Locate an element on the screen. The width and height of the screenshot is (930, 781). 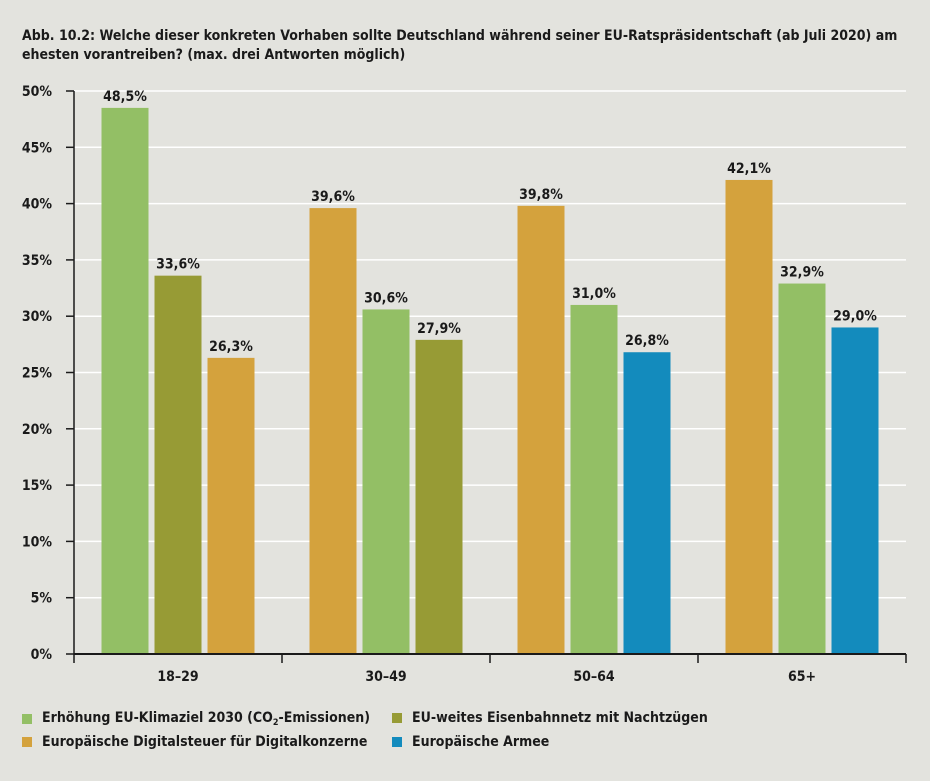
y-tick-label: 40% is located at coordinates (37, 205).